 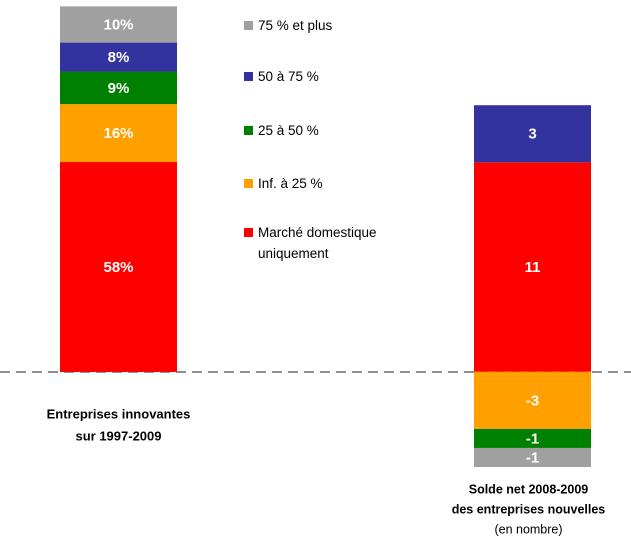 I want to click on value-label: -3, so click(x=532, y=400).